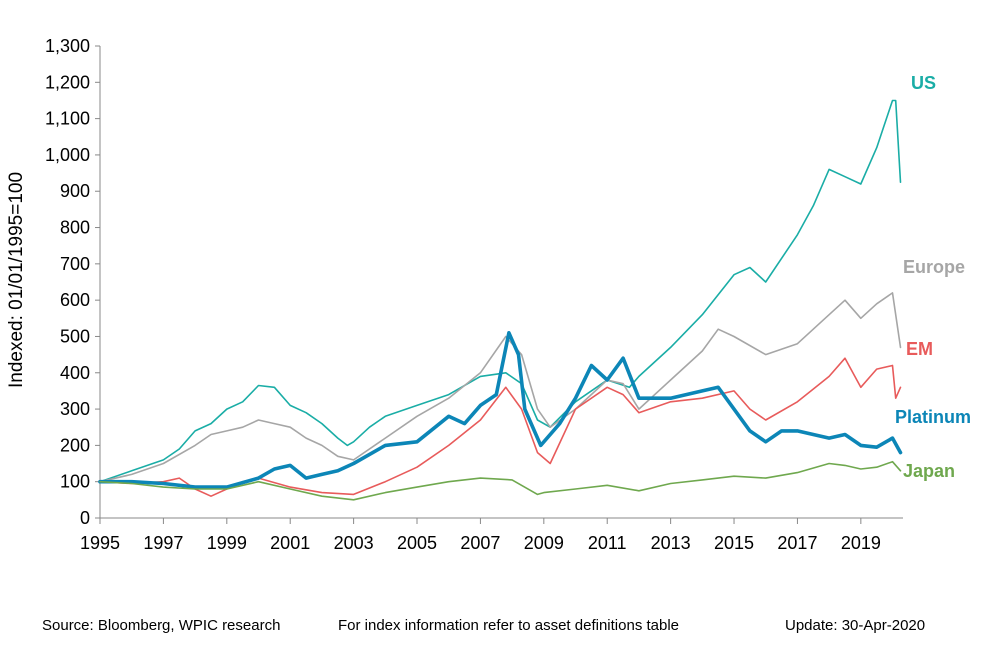 This screenshot has width=1000, height=653. What do you see at coordinates (163, 543) in the screenshot?
I see `x-tick-label: 1997` at bounding box center [163, 543].